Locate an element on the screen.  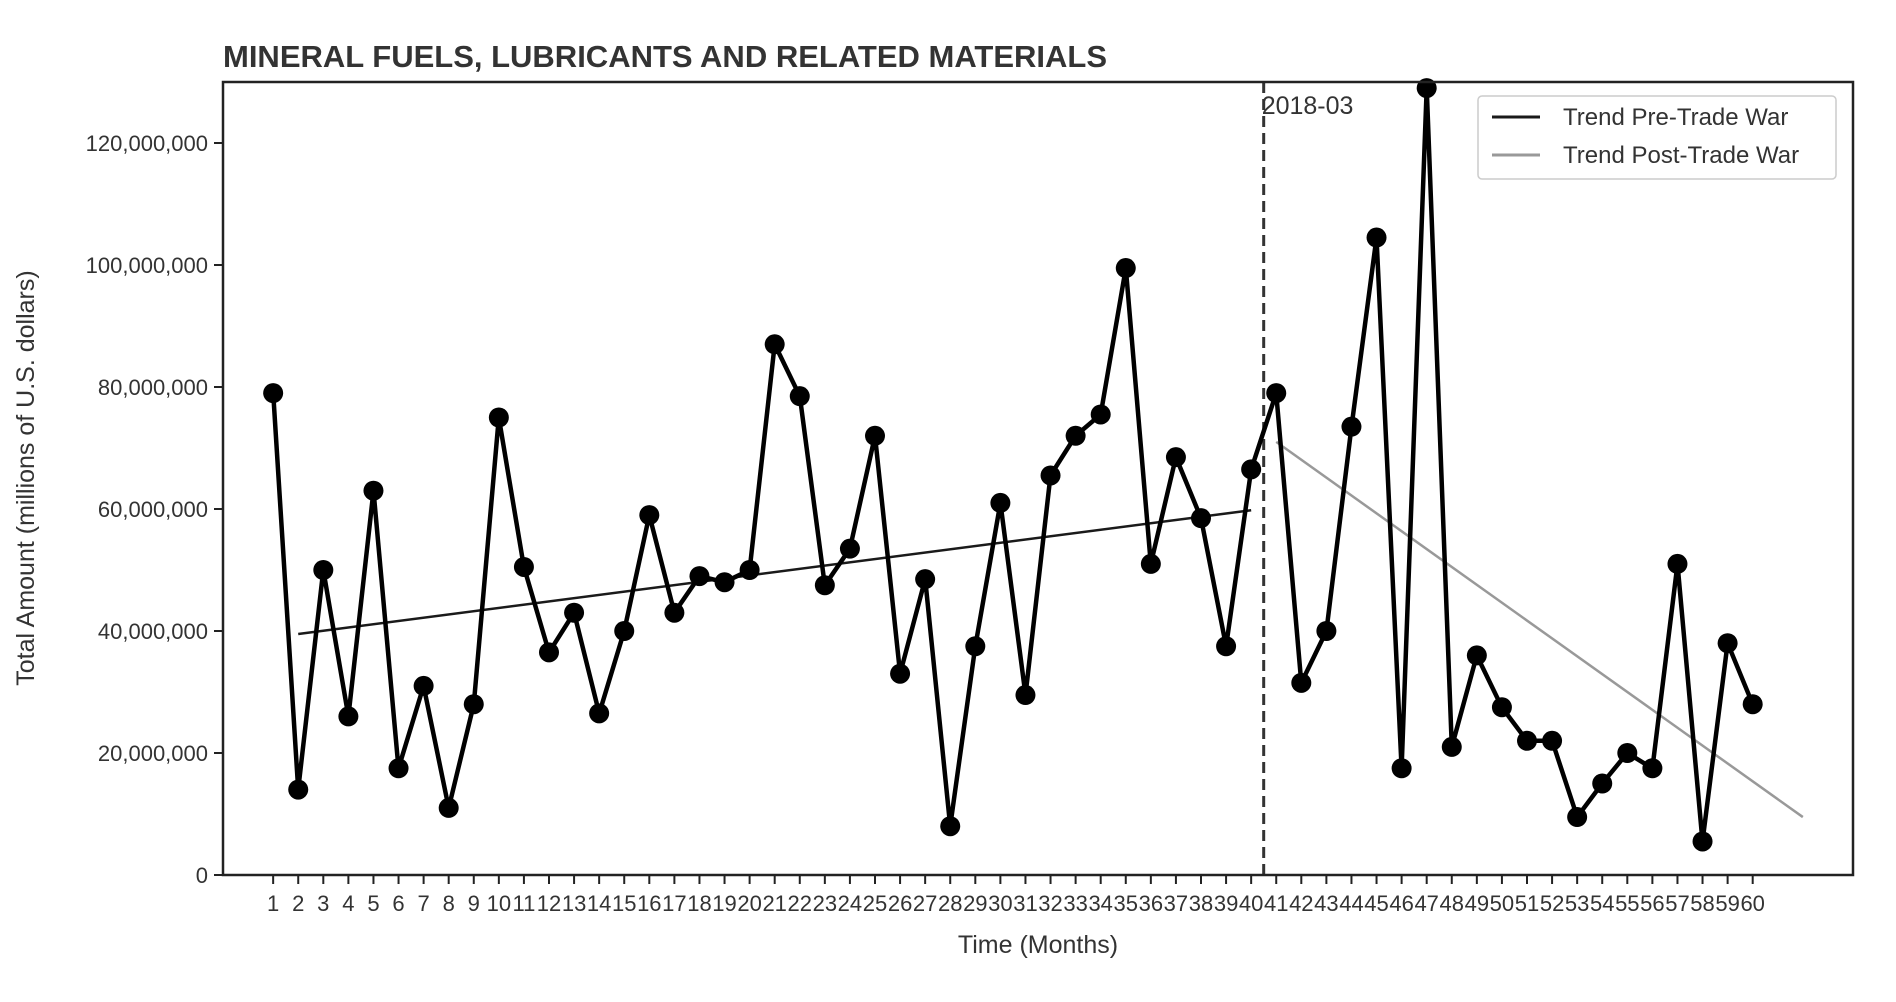
x-tick-label: 22 is located at coordinates (800, 903).